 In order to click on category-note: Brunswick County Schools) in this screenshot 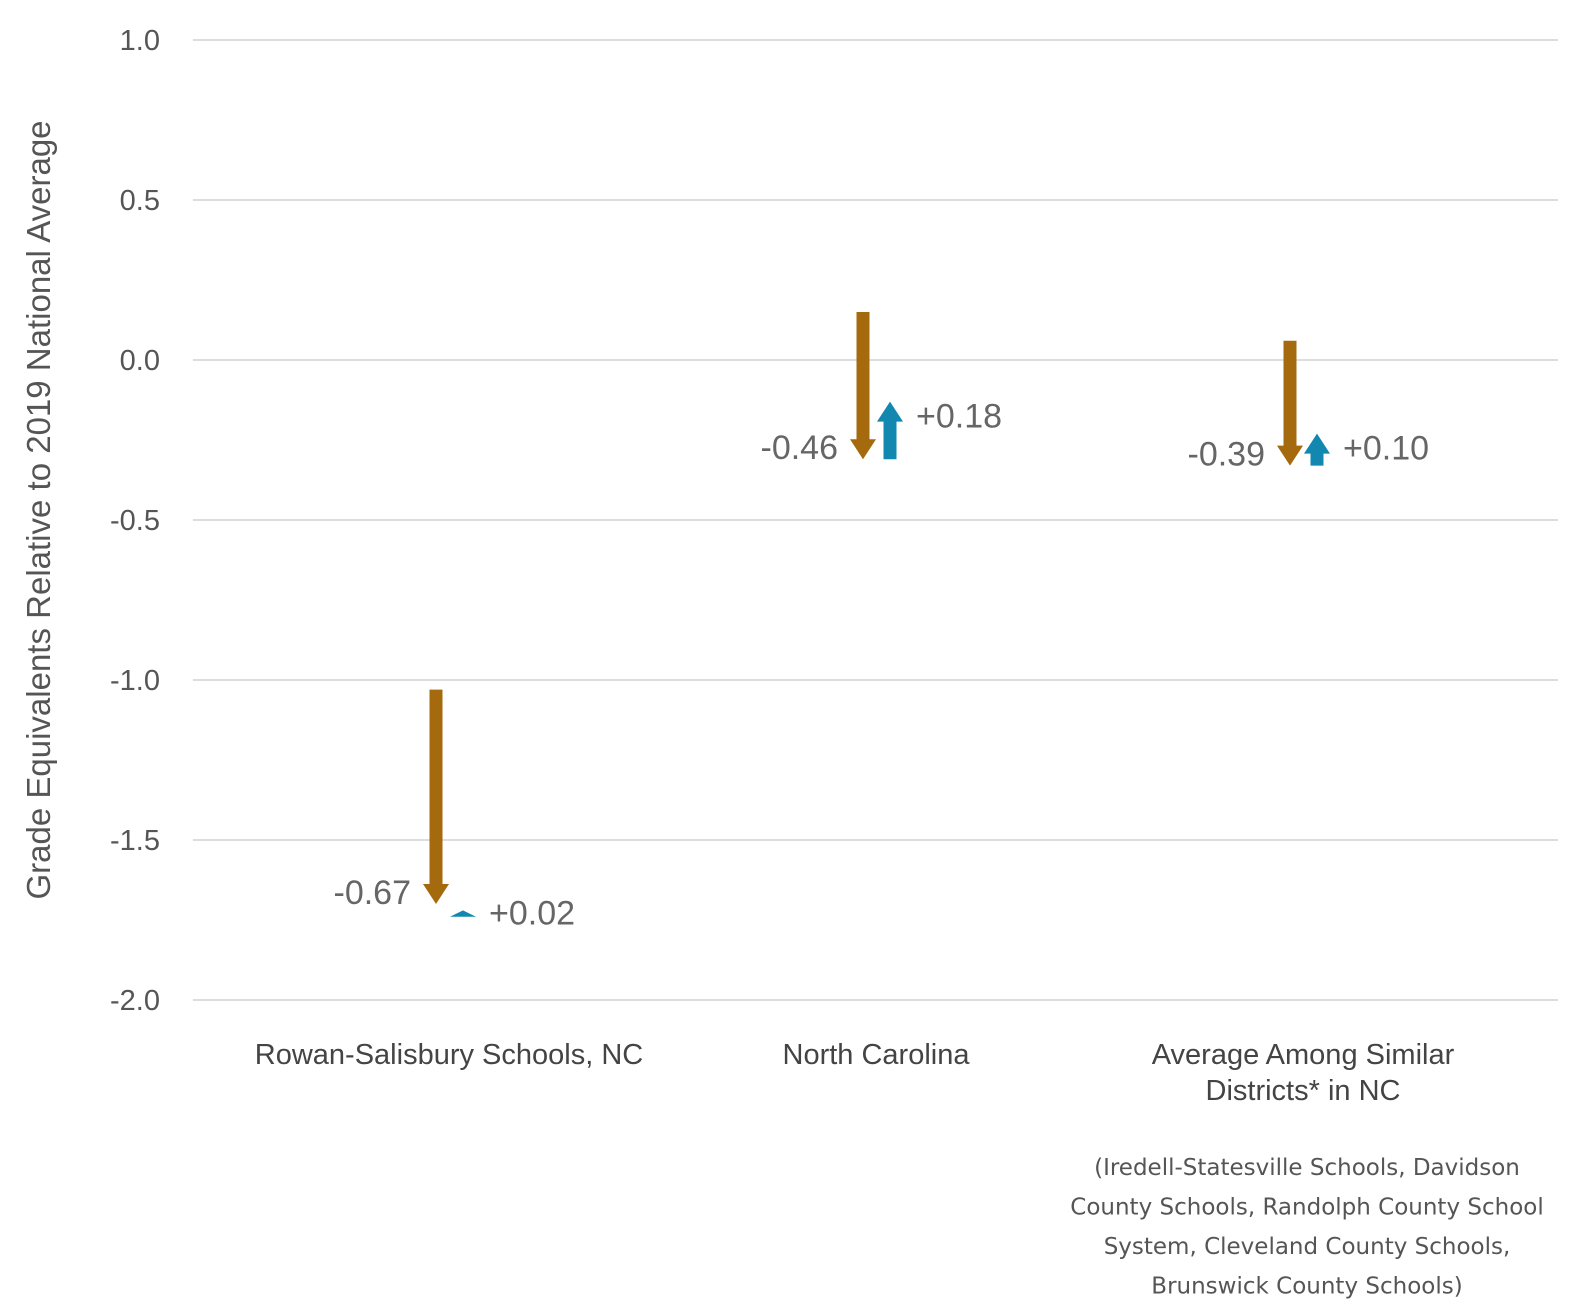, I will do `click(1306, 1287)`.